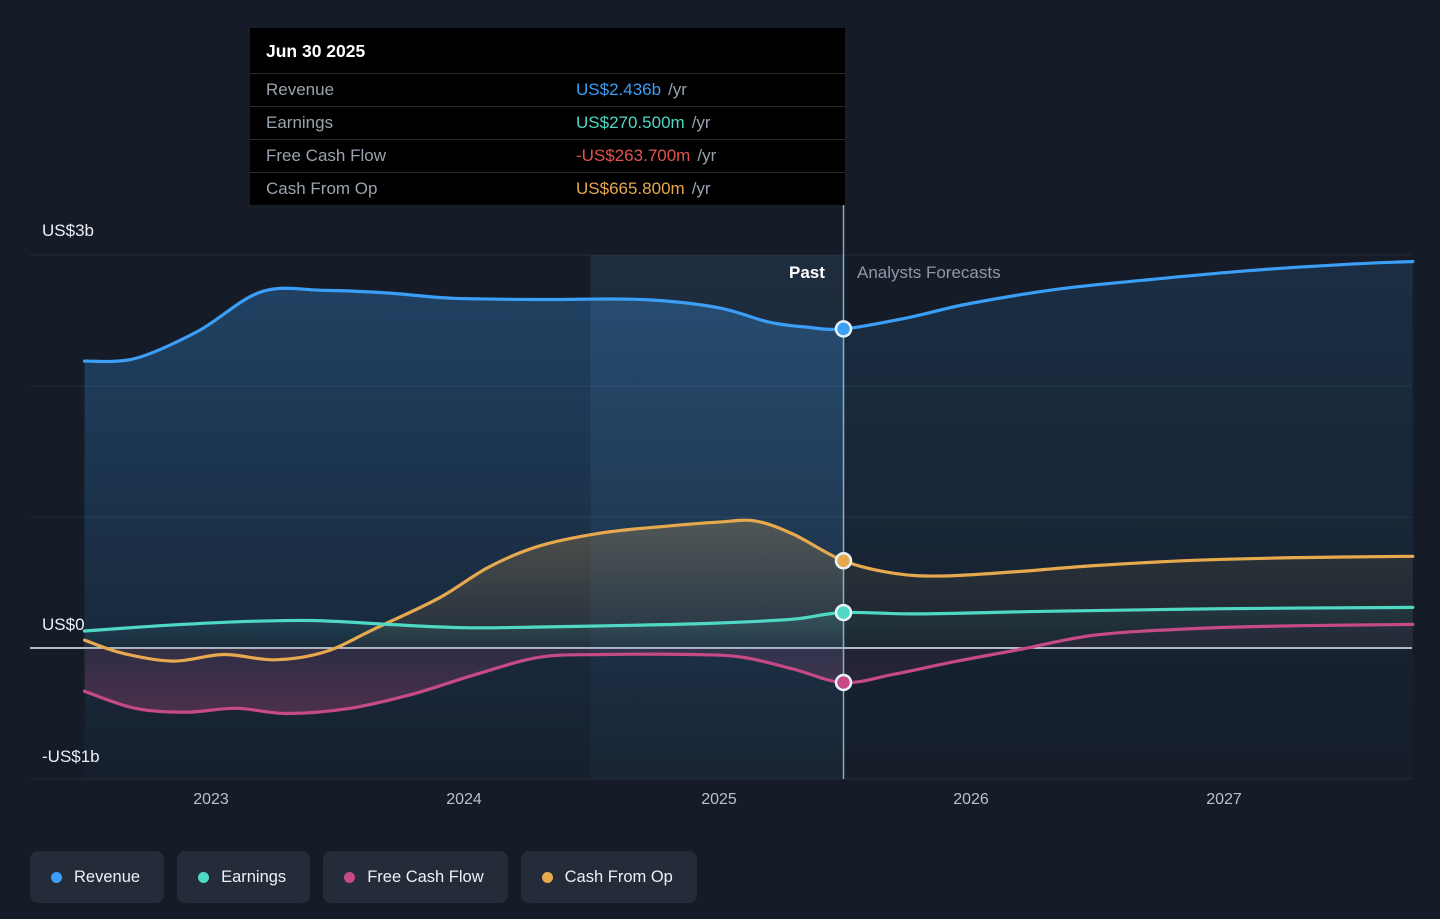  I want to click on series-line-cash-from-op, so click(748, 590).